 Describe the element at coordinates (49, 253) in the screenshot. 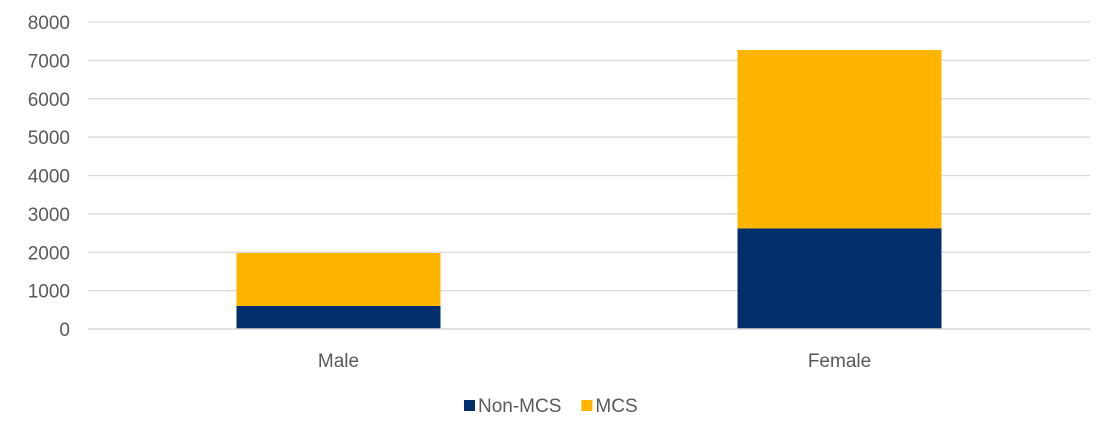

I see `y-tick-label: 2000` at that location.